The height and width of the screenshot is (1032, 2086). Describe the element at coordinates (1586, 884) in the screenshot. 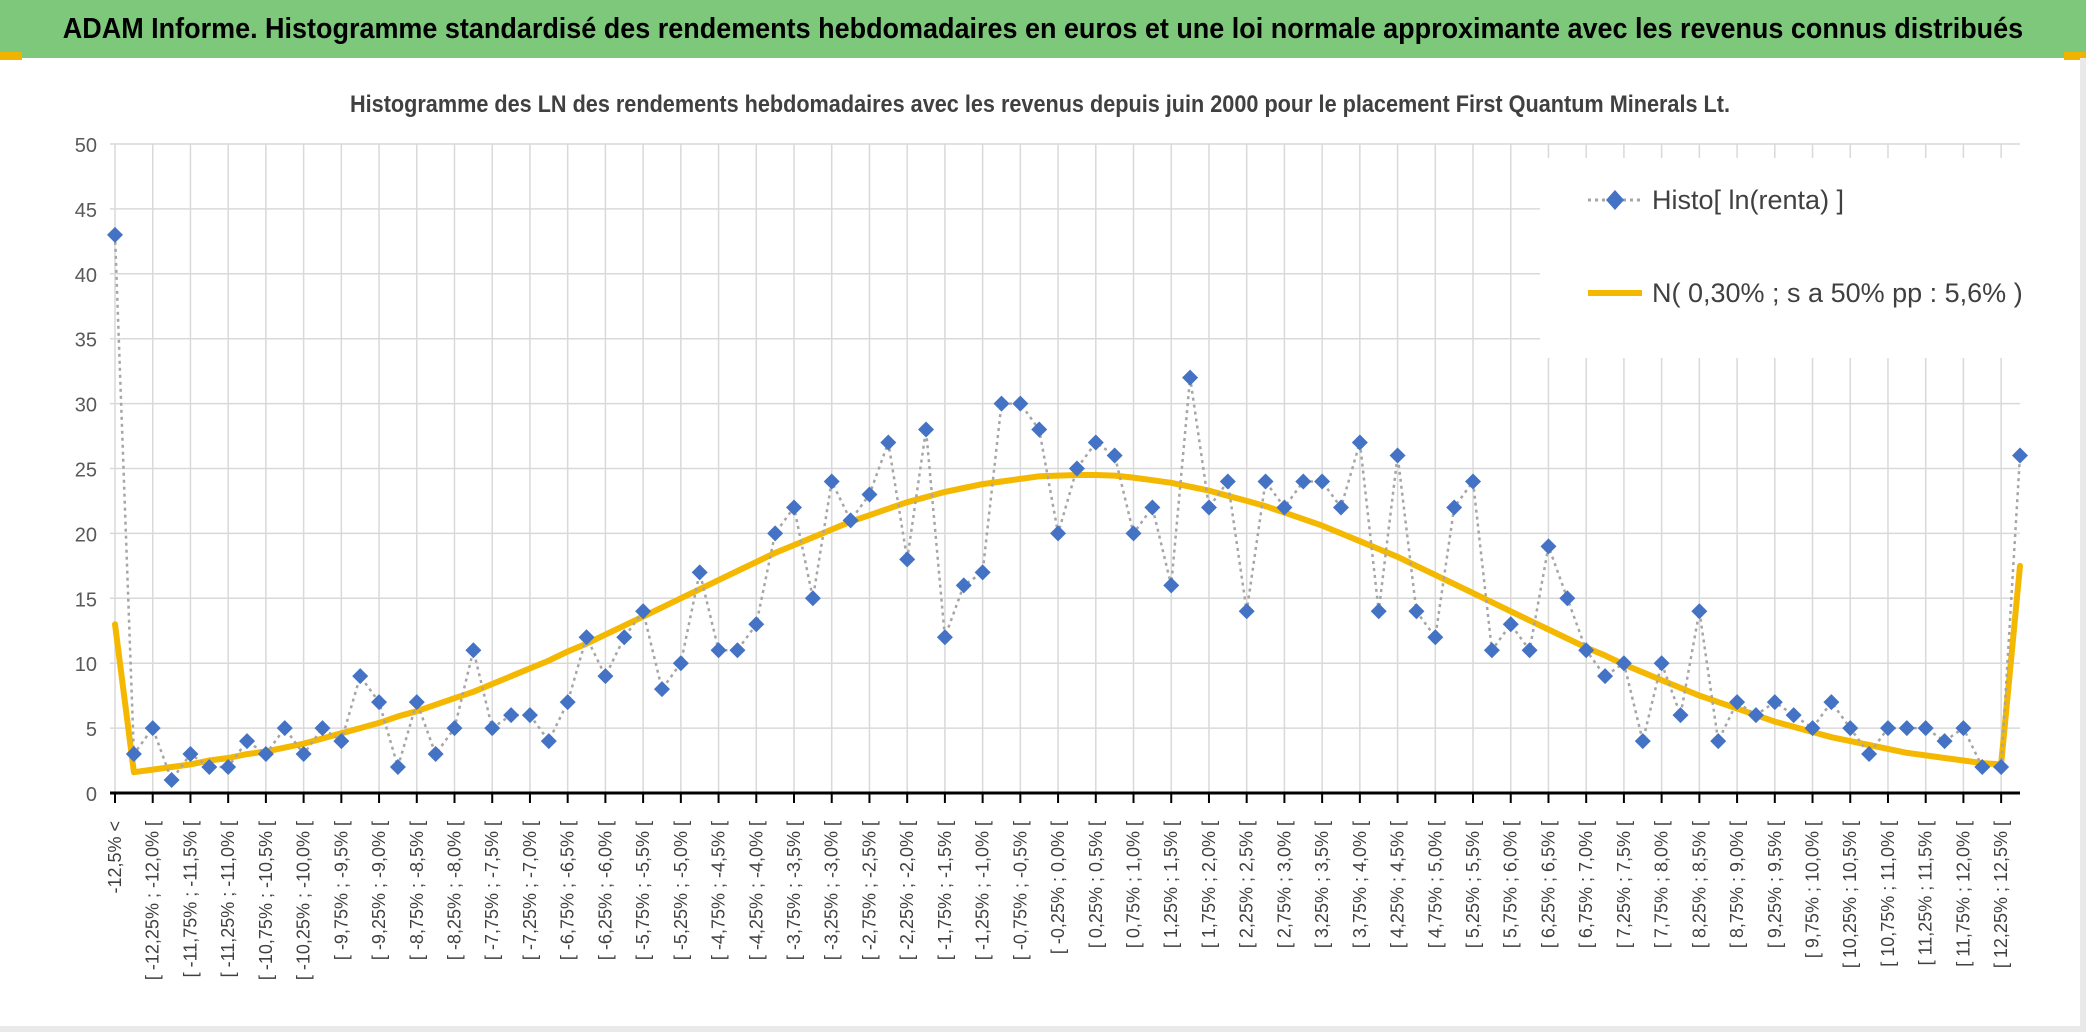

I see `x-tick-label: [ 6,75% ; 7,0% [` at that location.